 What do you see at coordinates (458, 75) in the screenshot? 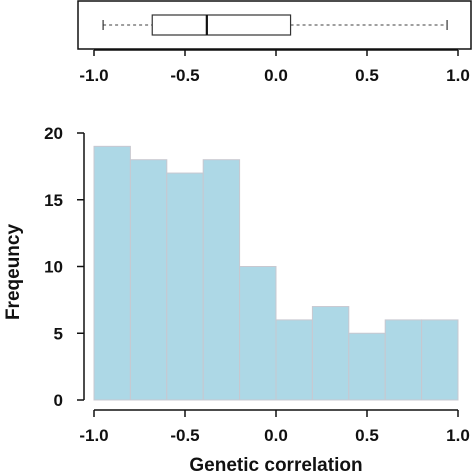
I see `boxplot-x-tick-label: 1.0` at bounding box center [458, 75].